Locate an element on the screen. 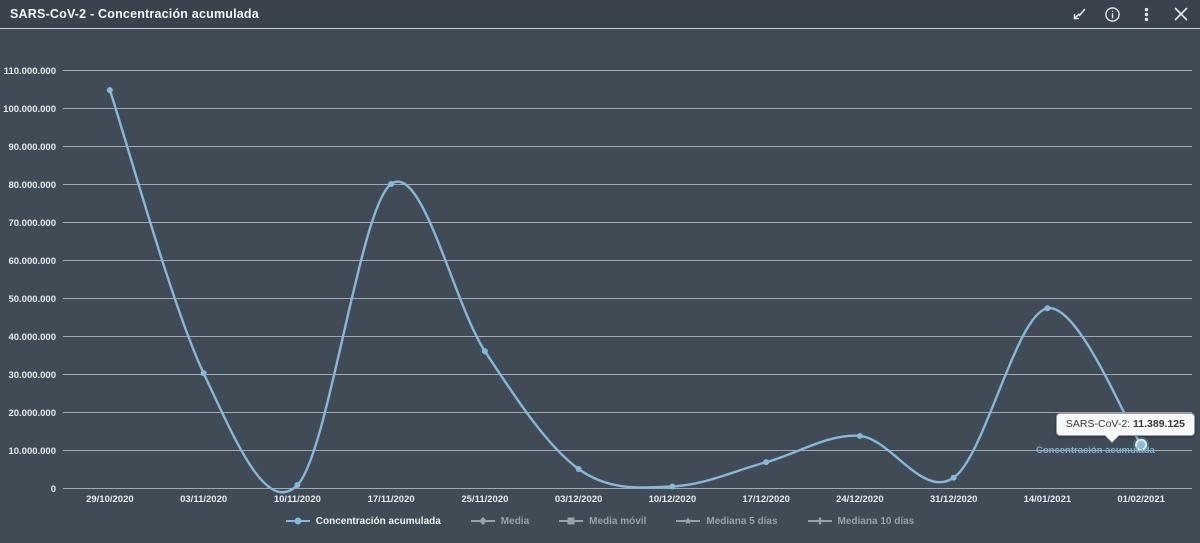  x-axis-label: 03/11/2020 is located at coordinates (203, 499).